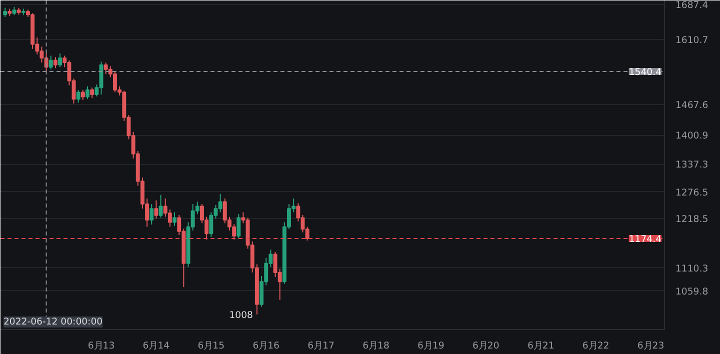  What do you see at coordinates (692, 5) in the screenshot?
I see `y-tick-label: 1687.4` at bounding box center [692, 5].